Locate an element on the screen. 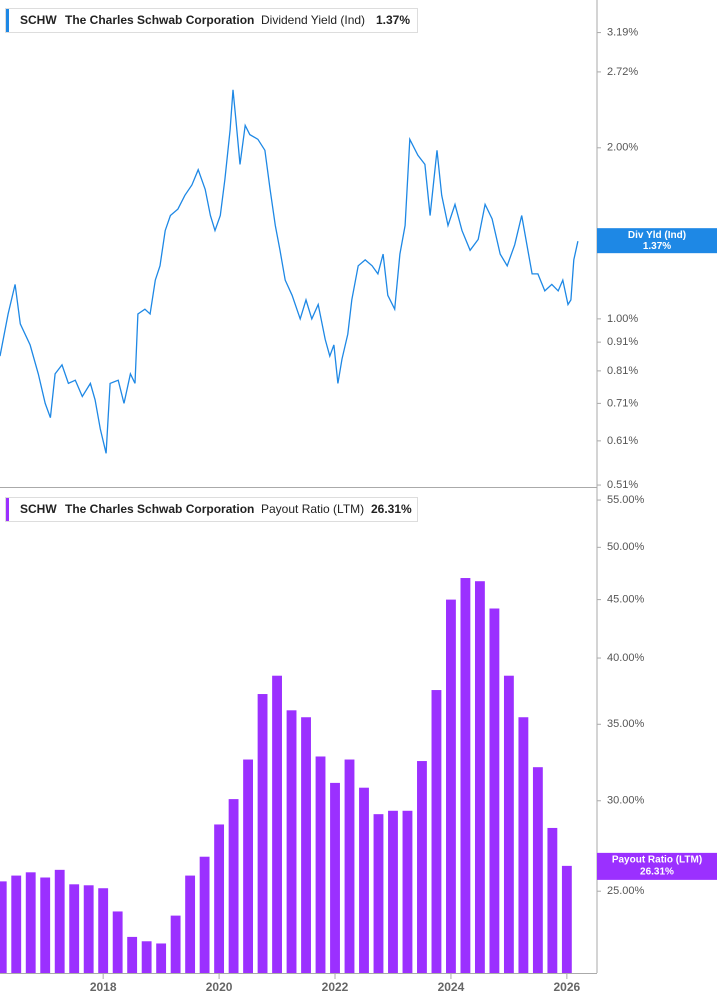 This screenshot has height=1005, width=717. value-tag-value: 1.37% is located at coordinates (657, 246).